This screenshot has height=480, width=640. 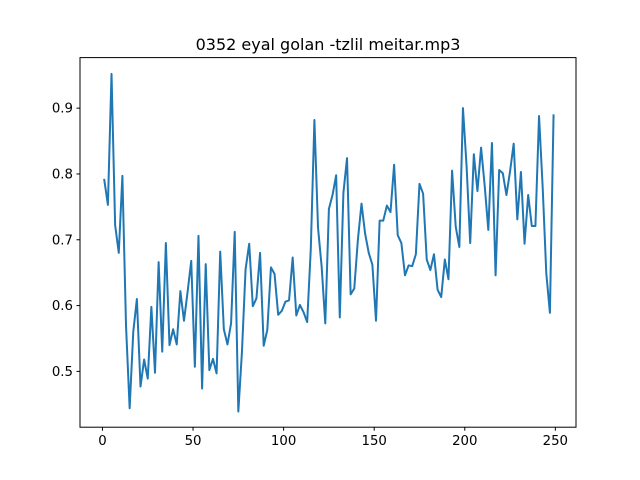 I want to click on x-tick-label: 100, so click(x=283, y=441).